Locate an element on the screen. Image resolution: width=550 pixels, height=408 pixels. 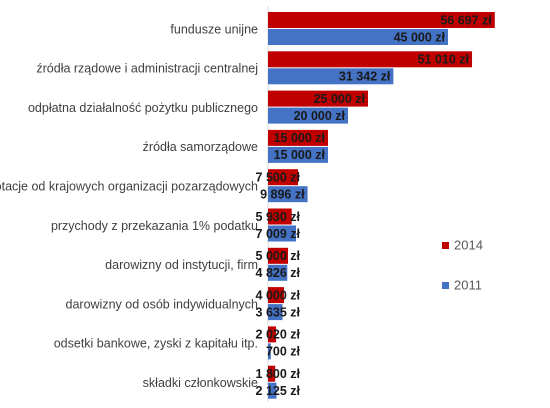
category-label: darowizny od instytucji, firm is located at coordinates (181, 265).